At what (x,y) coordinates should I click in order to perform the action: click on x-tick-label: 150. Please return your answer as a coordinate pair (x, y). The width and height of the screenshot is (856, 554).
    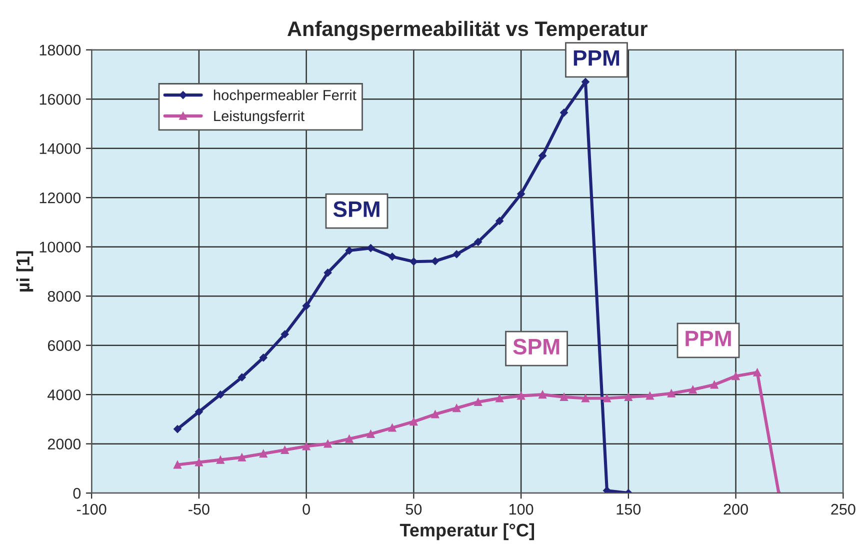
    Looking at the image, I should click on (628, 509).